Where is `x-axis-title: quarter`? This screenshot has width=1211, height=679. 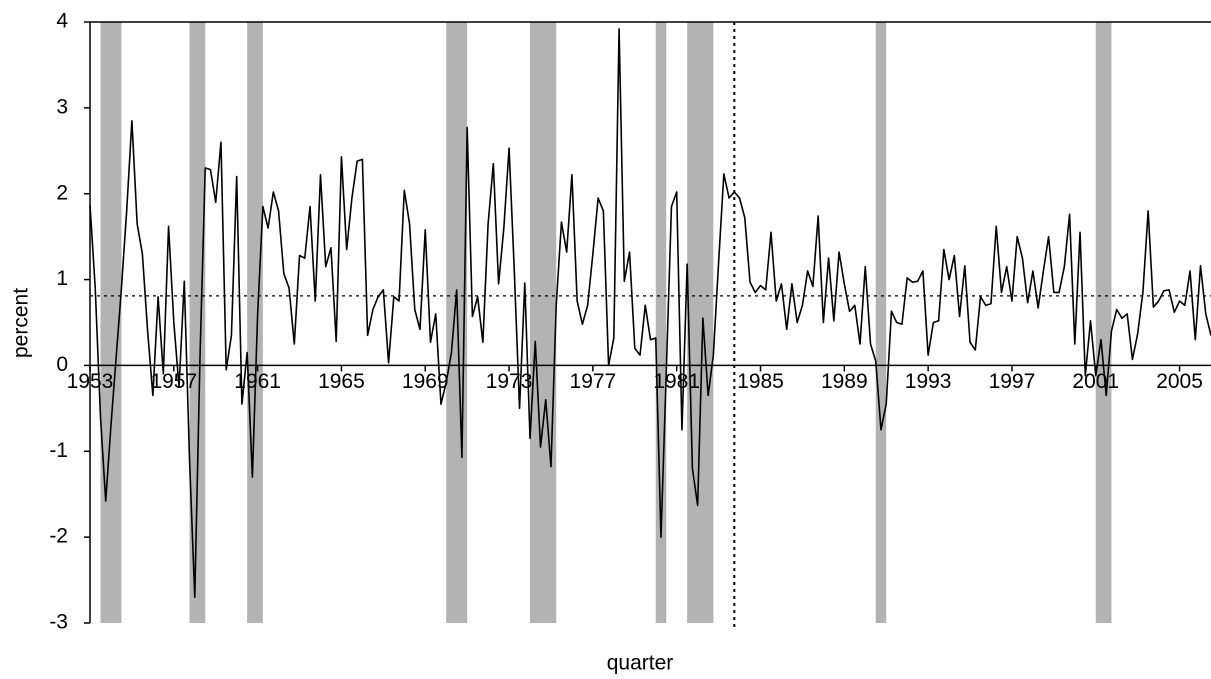
x-axis-title: quarter is located at coordinates (640, 663).